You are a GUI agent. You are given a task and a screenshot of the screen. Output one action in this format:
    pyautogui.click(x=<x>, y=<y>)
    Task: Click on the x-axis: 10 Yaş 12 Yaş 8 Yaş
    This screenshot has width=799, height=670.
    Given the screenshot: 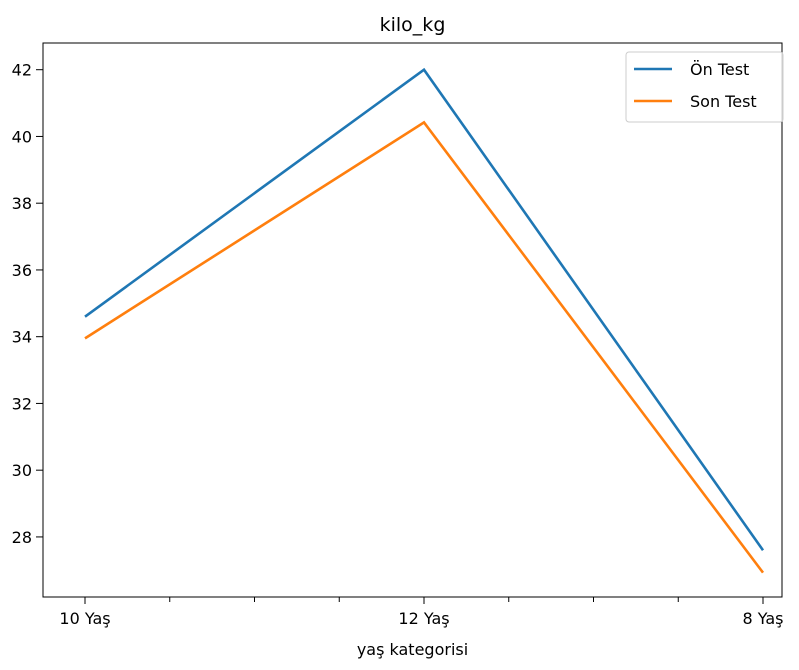 What is the action you would take?
    pyautogui.click(x=421, y=612)
    